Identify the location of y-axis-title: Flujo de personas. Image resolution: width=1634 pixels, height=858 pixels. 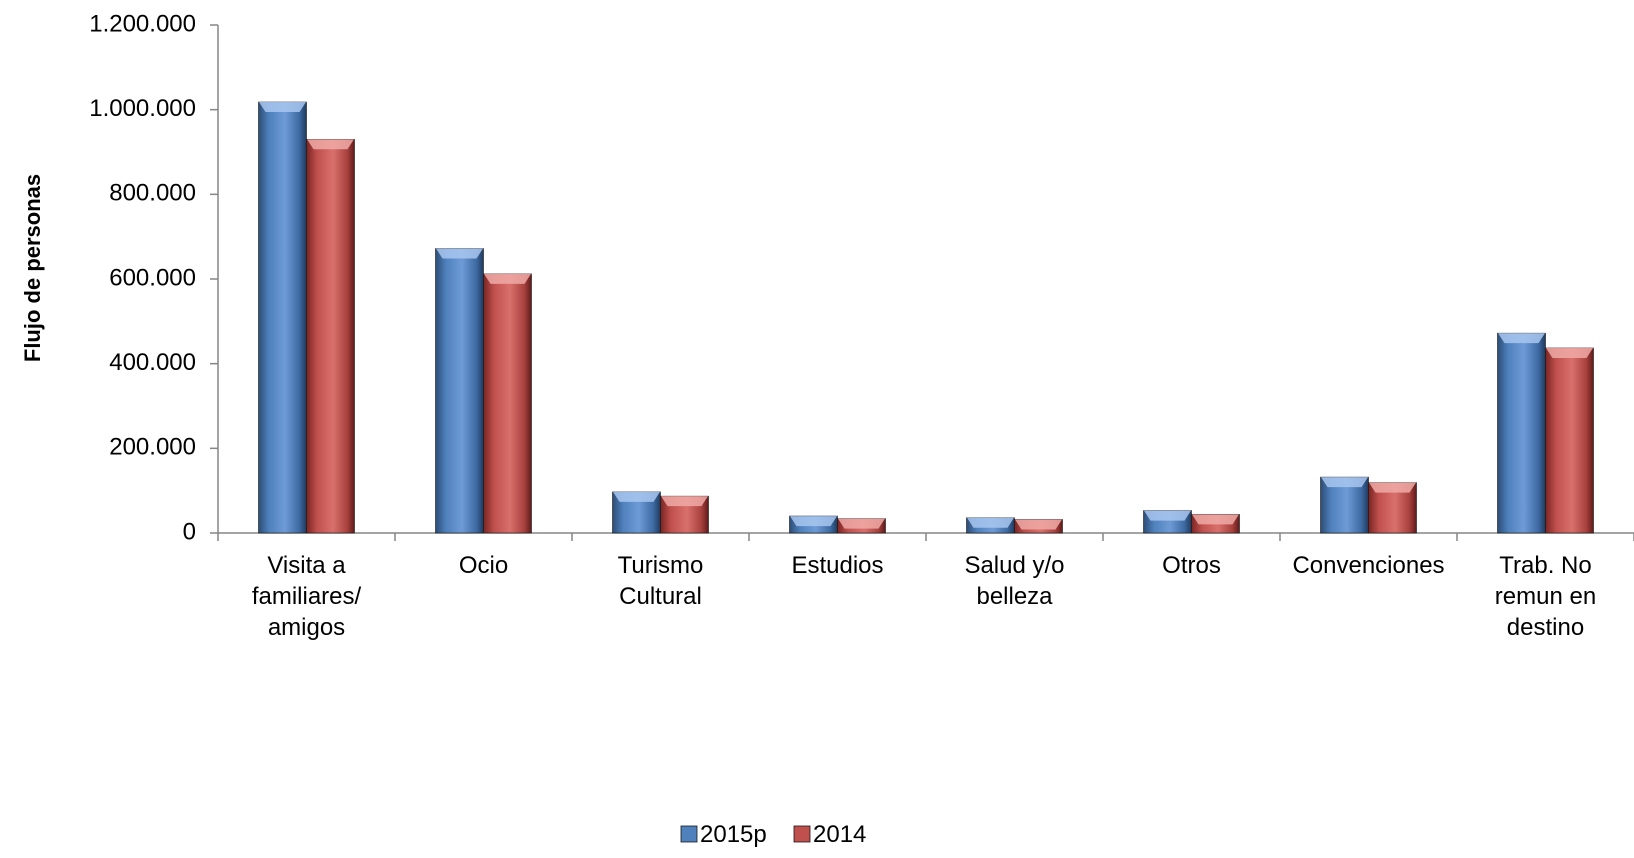
(32, 268).